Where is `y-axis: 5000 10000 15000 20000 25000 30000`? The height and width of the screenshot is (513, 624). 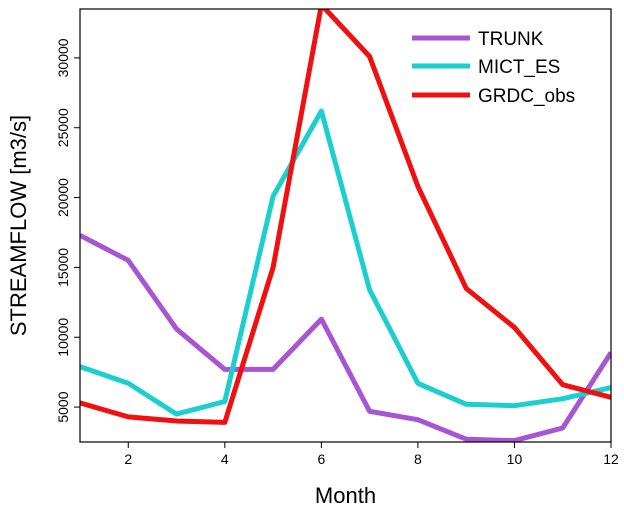
y-axis: 5000 10000 15000 20000 25000 30000 is located at coordinates (67, 230).